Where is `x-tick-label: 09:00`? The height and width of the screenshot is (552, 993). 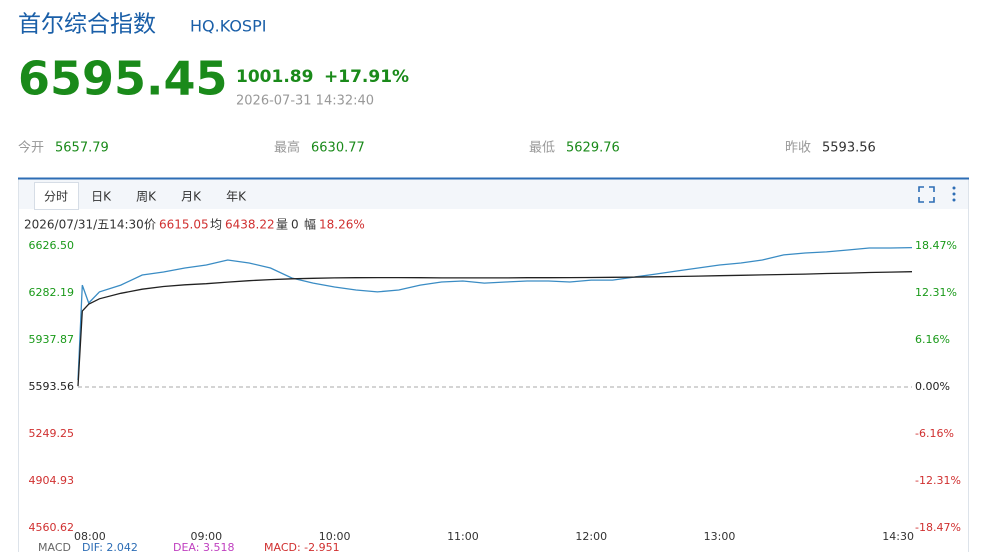 x-tick-label: 09:00 is located at coordinates (206, 536).